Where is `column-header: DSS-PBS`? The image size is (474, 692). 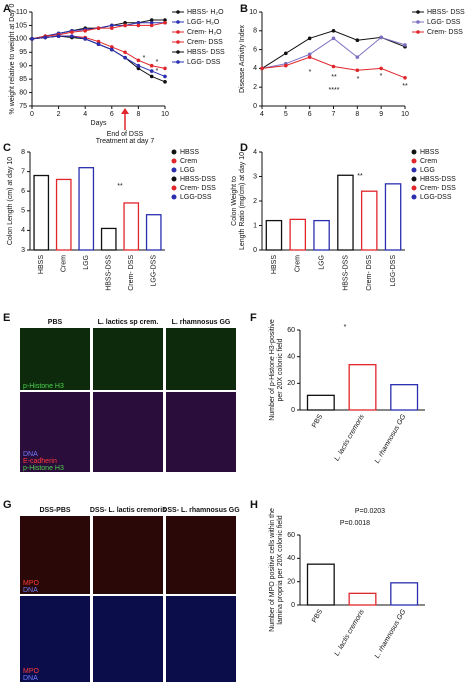
column-header: DSS-PBS is located at coordinates (54, 510).